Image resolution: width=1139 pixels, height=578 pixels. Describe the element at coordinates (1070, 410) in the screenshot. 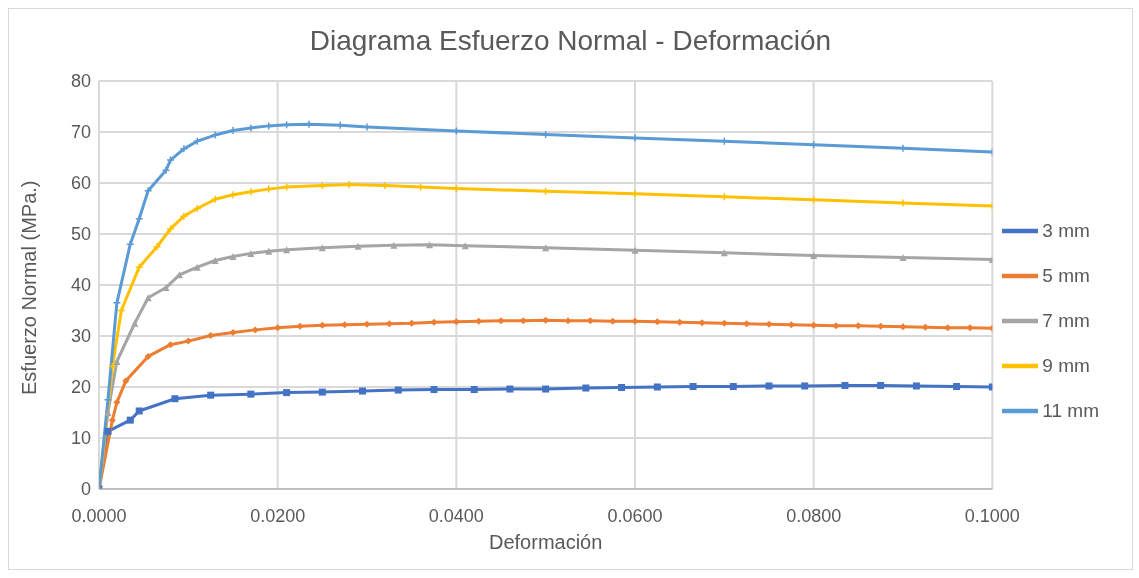

I see `legend-label: 11 mm` at that location.